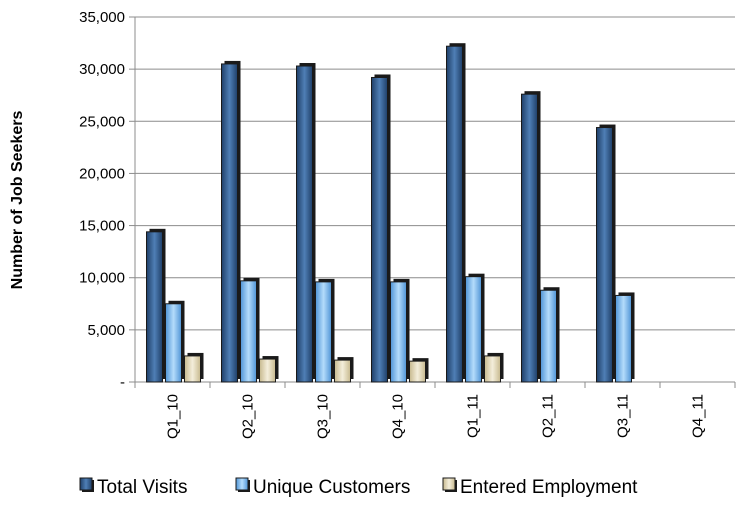 This screenshot has width=737, height=519. I want to click on y-tick-label: 25,000, so click(102, 121).